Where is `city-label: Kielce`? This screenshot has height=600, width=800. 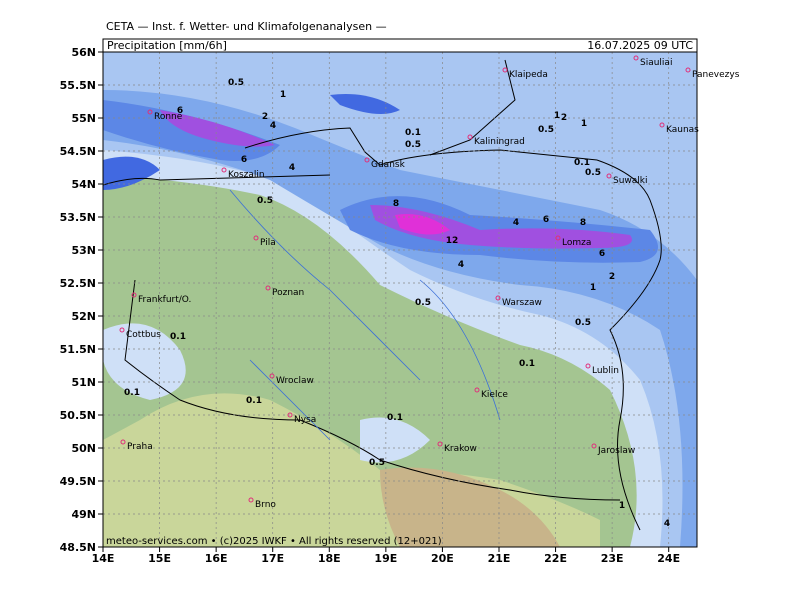 city-label: Kielce is located at coordinates (494, 395).